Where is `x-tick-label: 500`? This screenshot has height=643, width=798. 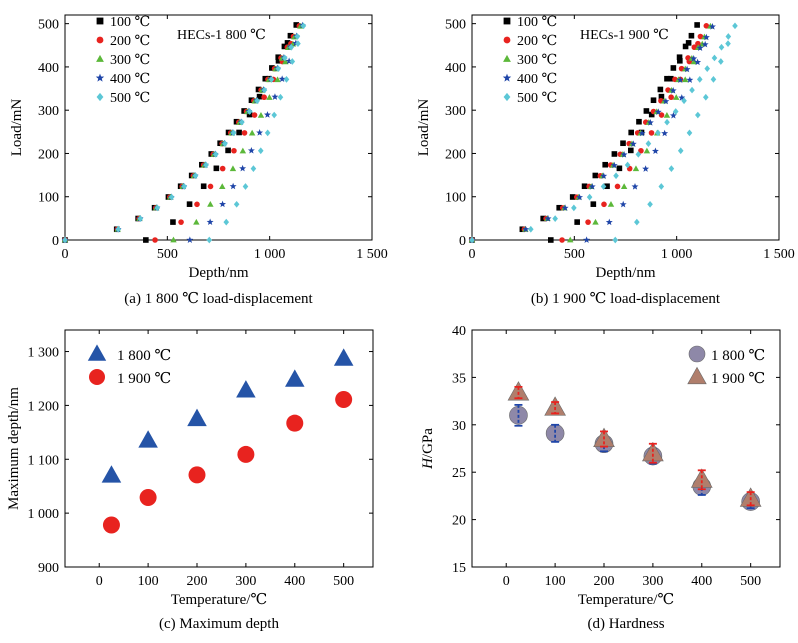
x-tick-label: 500 is located at coordinates (343, 581).